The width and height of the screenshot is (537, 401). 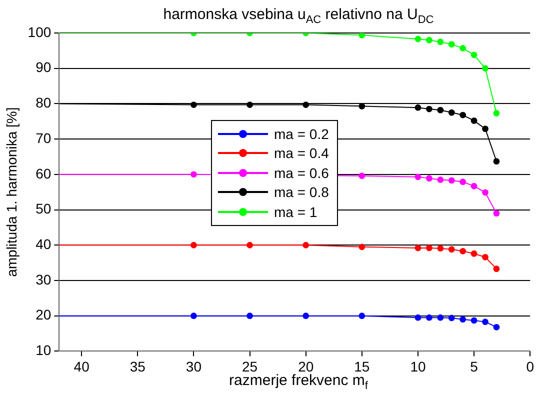 I want to click on y-tick-label: 30, so click(x=44, y=279).